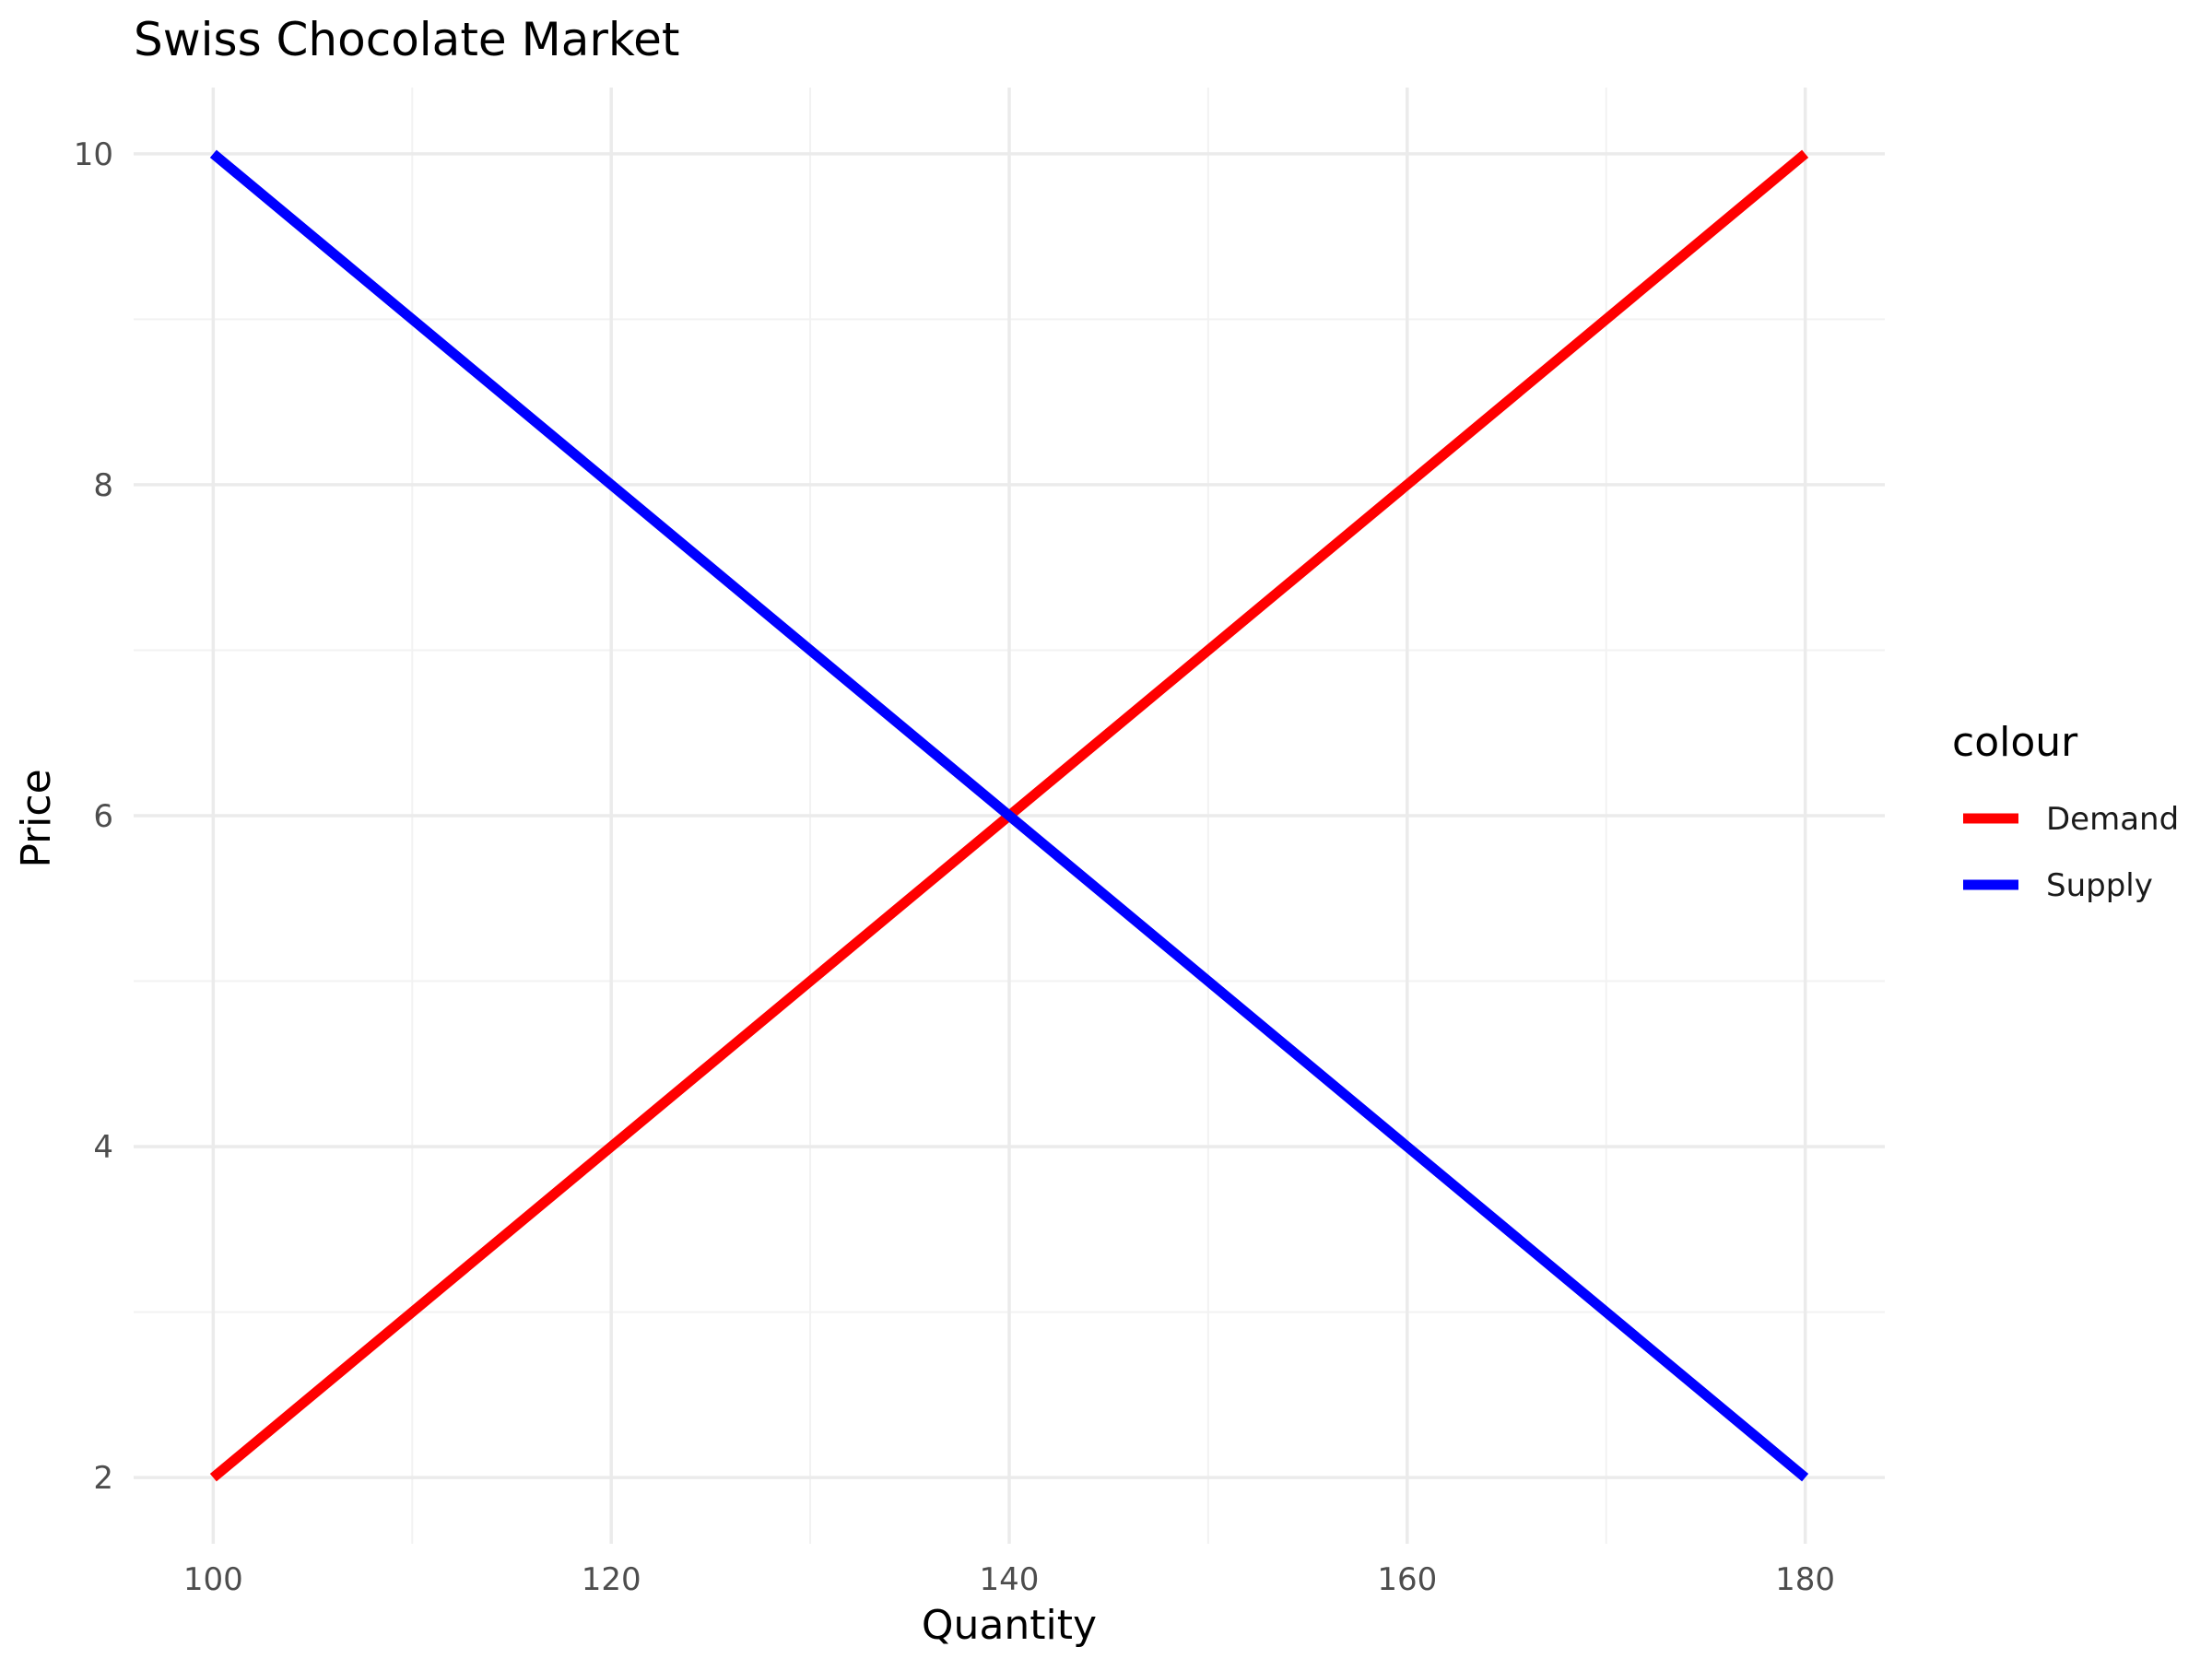  I want to click on x-tick-label: 100, so click(213, 1579).